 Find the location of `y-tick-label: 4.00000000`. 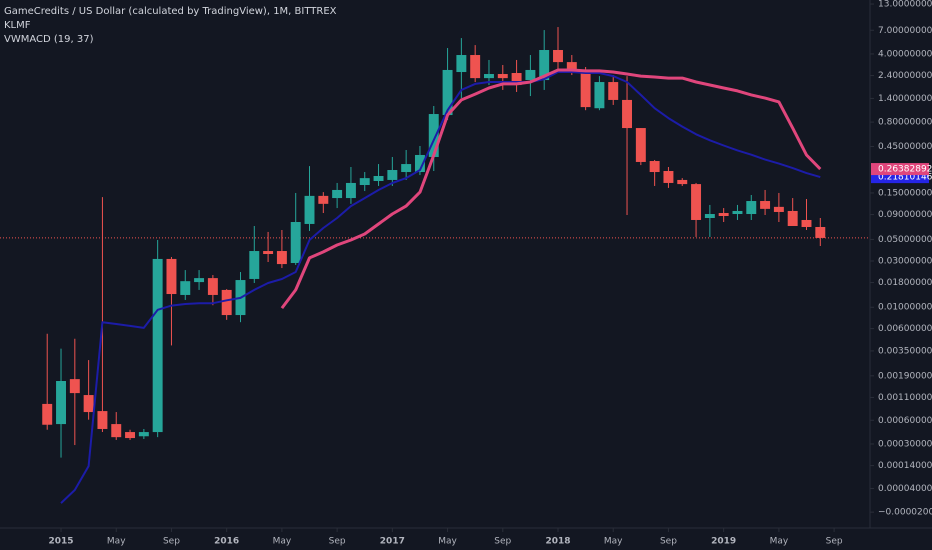

y-tick-label: 4.00000000 is located at coordinates (905, 54).